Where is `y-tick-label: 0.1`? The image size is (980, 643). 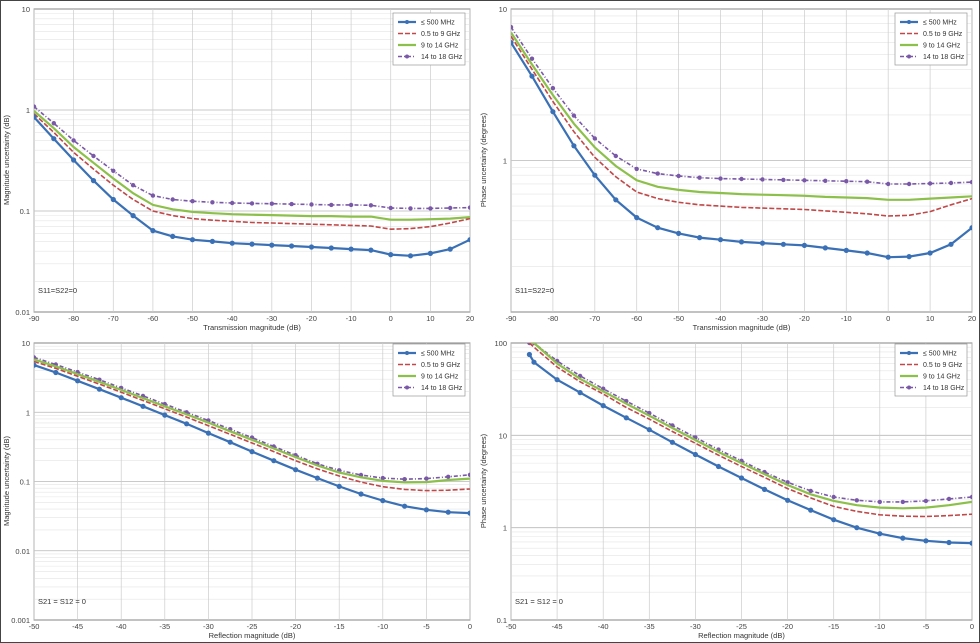 y-tick-label: 0.1 is located at coordinates (25, 482).